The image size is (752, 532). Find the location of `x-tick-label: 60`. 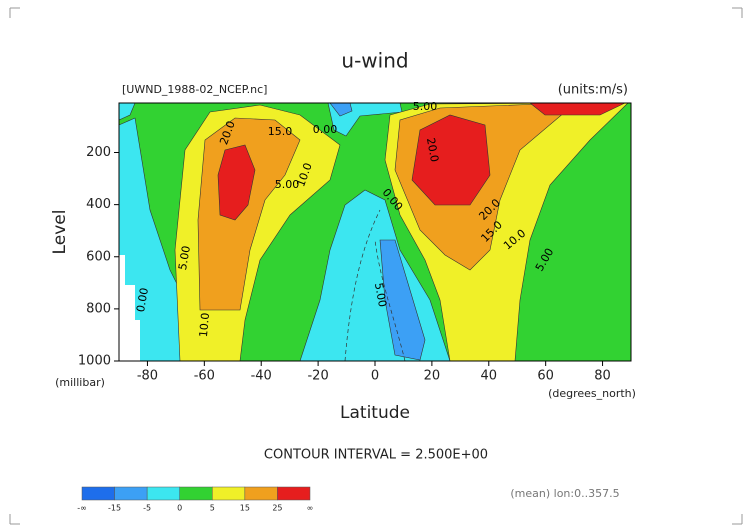

x-tick-label: 60 is located at coordinates (545, 376).